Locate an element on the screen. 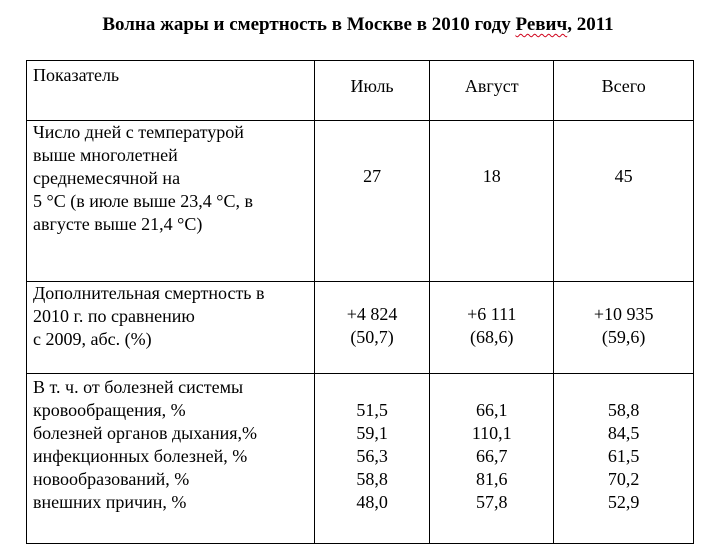 The height and width of the screenshot is (544, 716). cell-hot-days-total: 45 is located at coordinates (623, 201).